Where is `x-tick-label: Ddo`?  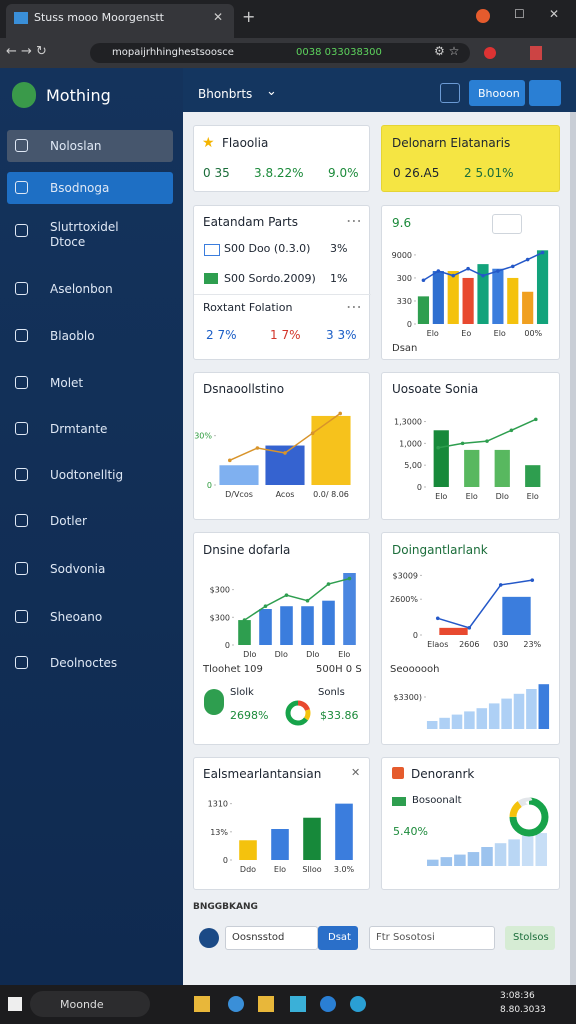
x-tick-label: Ddo is located at coordinates (248, 869).